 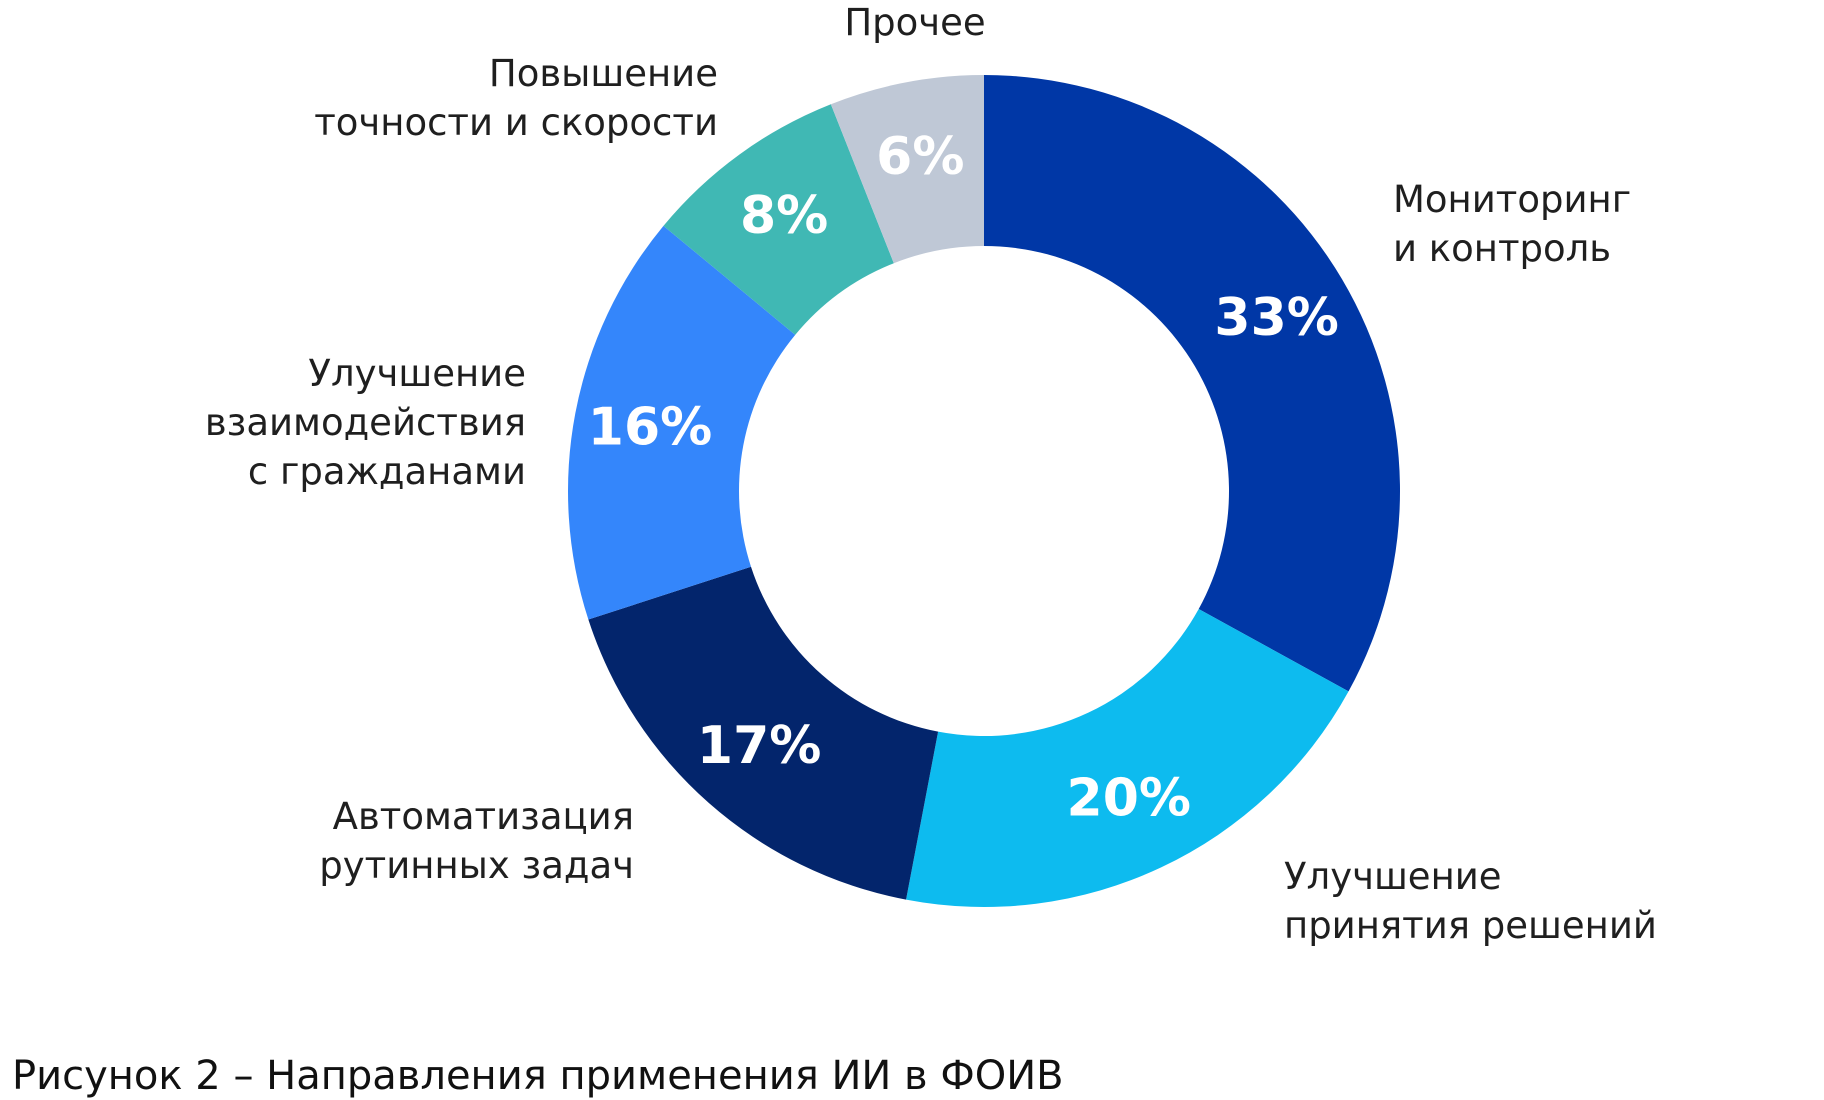 What do you see at coordinates (1129, 799) in the screenshot?
I see `slice-value-label-decisions: 20%` at bounding box center [1129, 799].